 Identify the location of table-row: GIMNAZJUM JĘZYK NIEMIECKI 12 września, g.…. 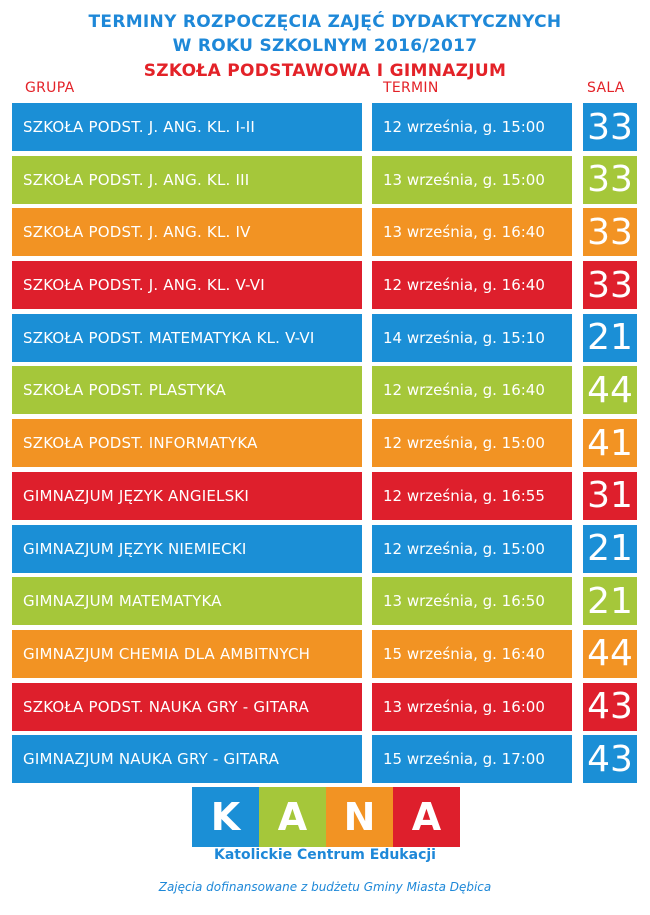
(325, 548).